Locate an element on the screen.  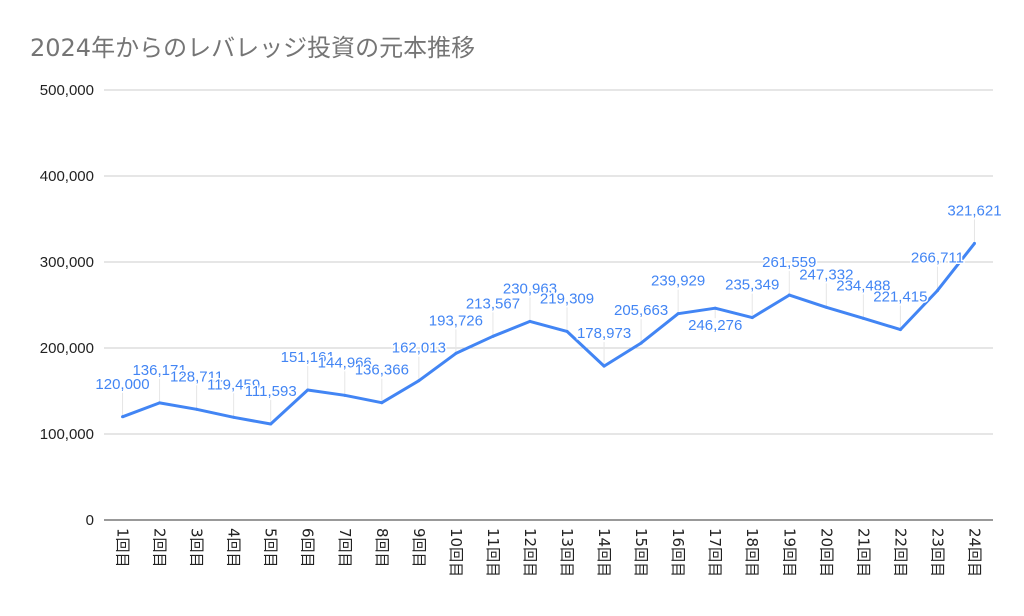
x-tick-label: 8回目 is located at coordinates (382, 548).